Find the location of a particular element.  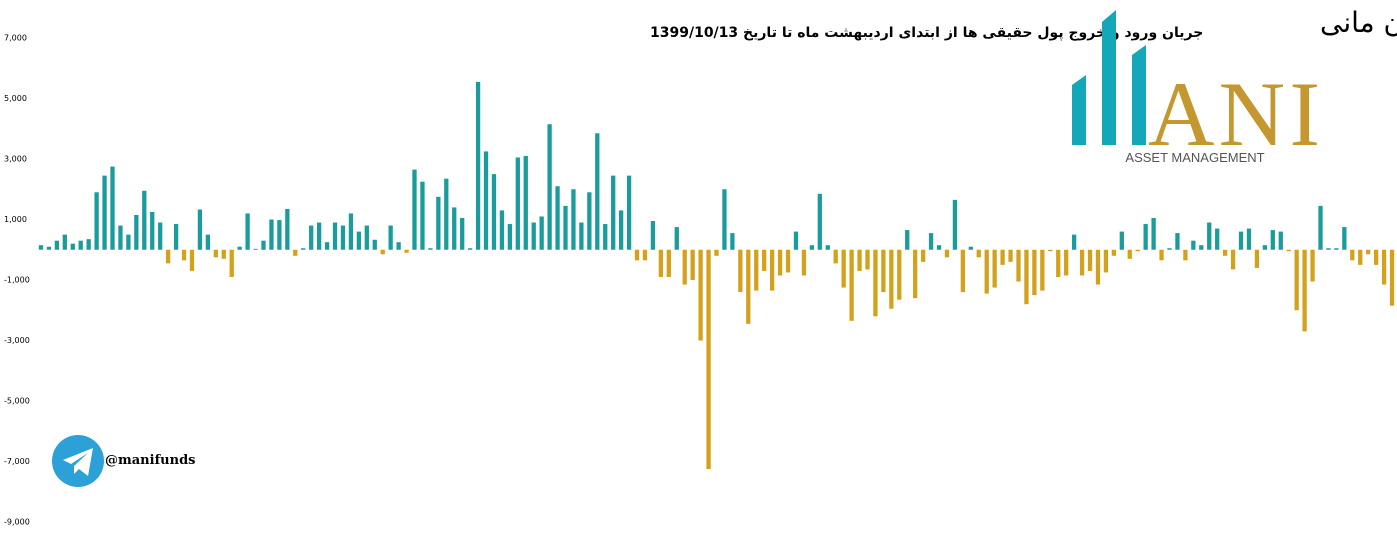

brand-logo-text: ANI is located at coordinates (1234, 114).